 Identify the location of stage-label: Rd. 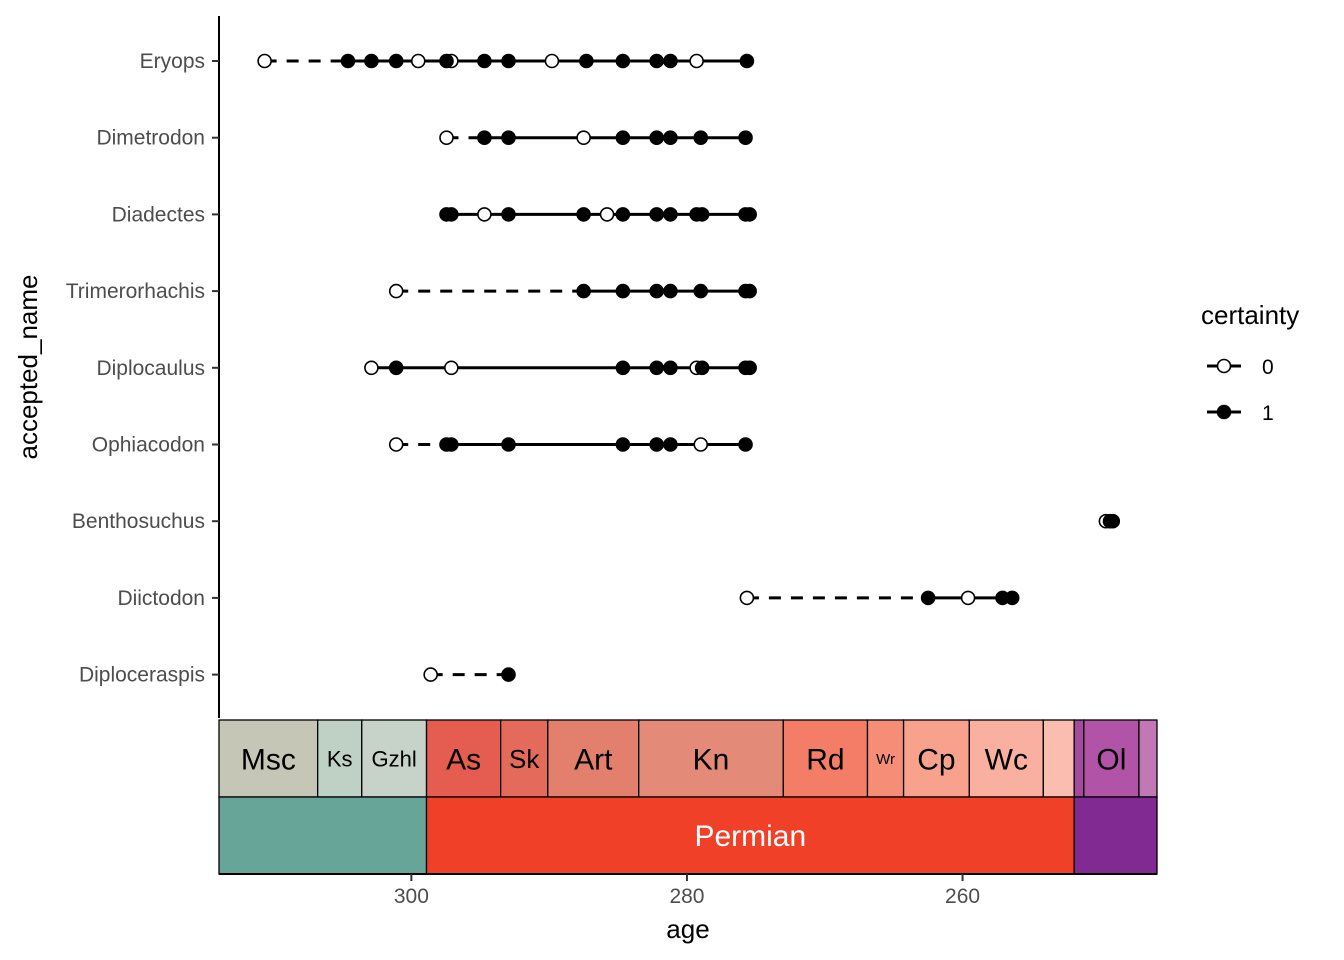
(825, 759).